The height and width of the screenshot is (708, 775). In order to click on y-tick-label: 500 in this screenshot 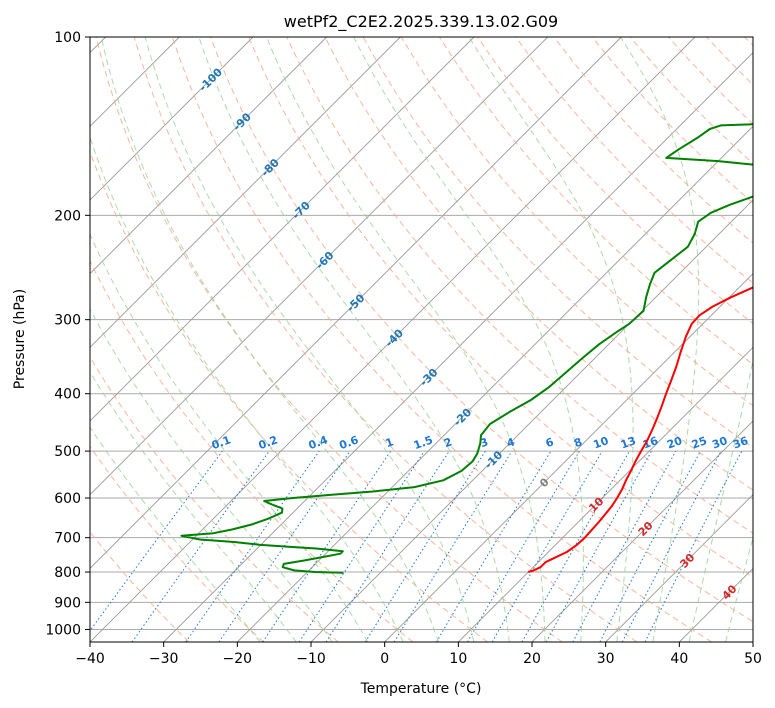, I will do `click(67, 452)`.